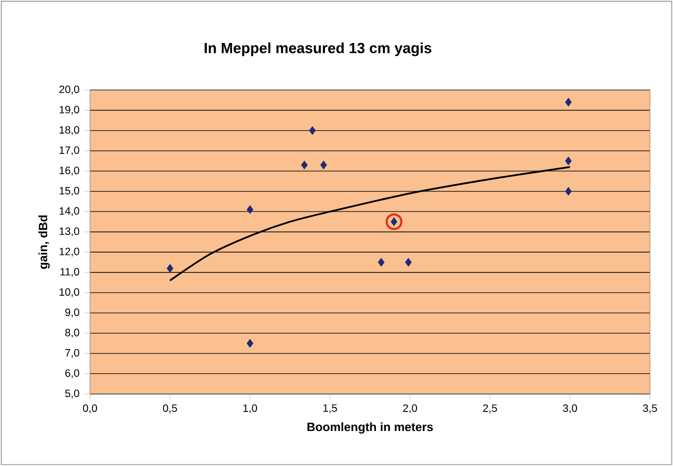 This screenshot has width=673, height=466. I want to click on x-axis-title: Boomlength in meters, so click(370, 428).